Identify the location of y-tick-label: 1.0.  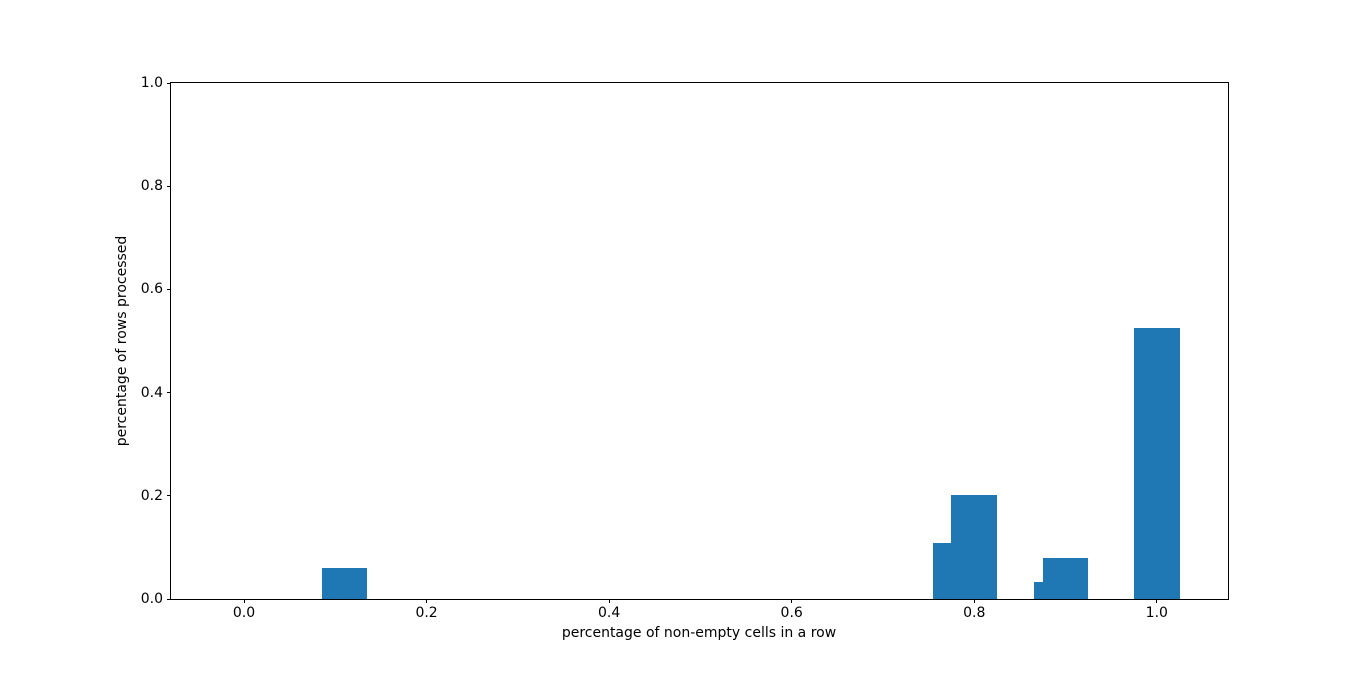
(151, 83).